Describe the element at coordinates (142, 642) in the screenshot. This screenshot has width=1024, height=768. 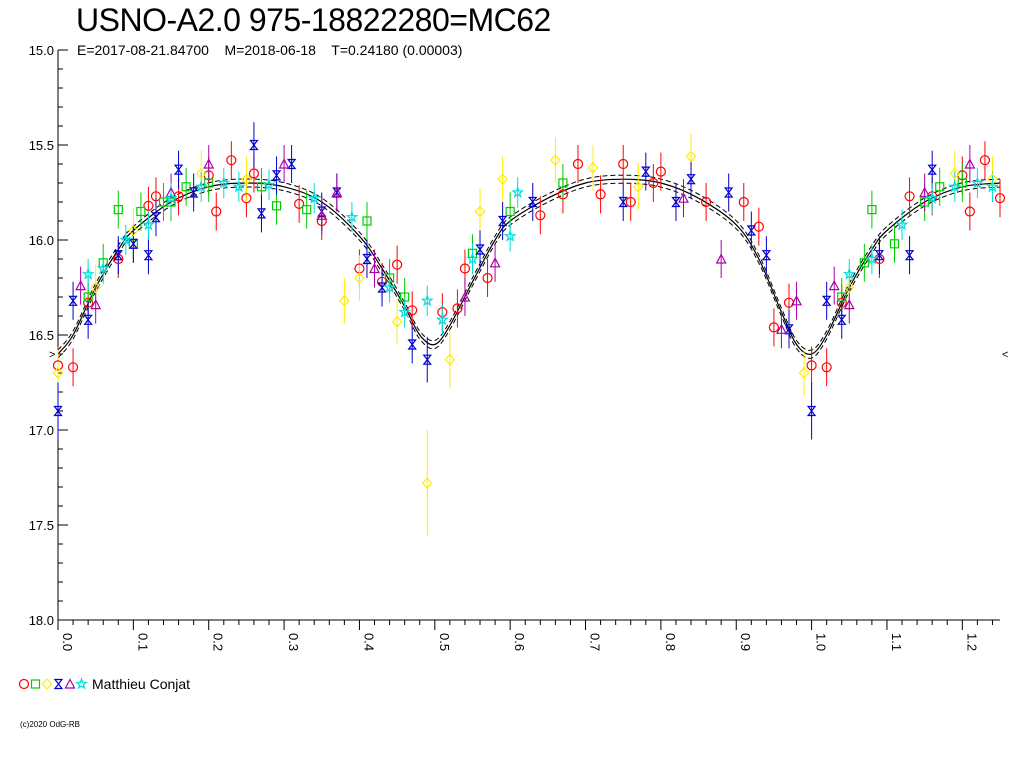
I see `x-tick-label: 0.1` at that location.